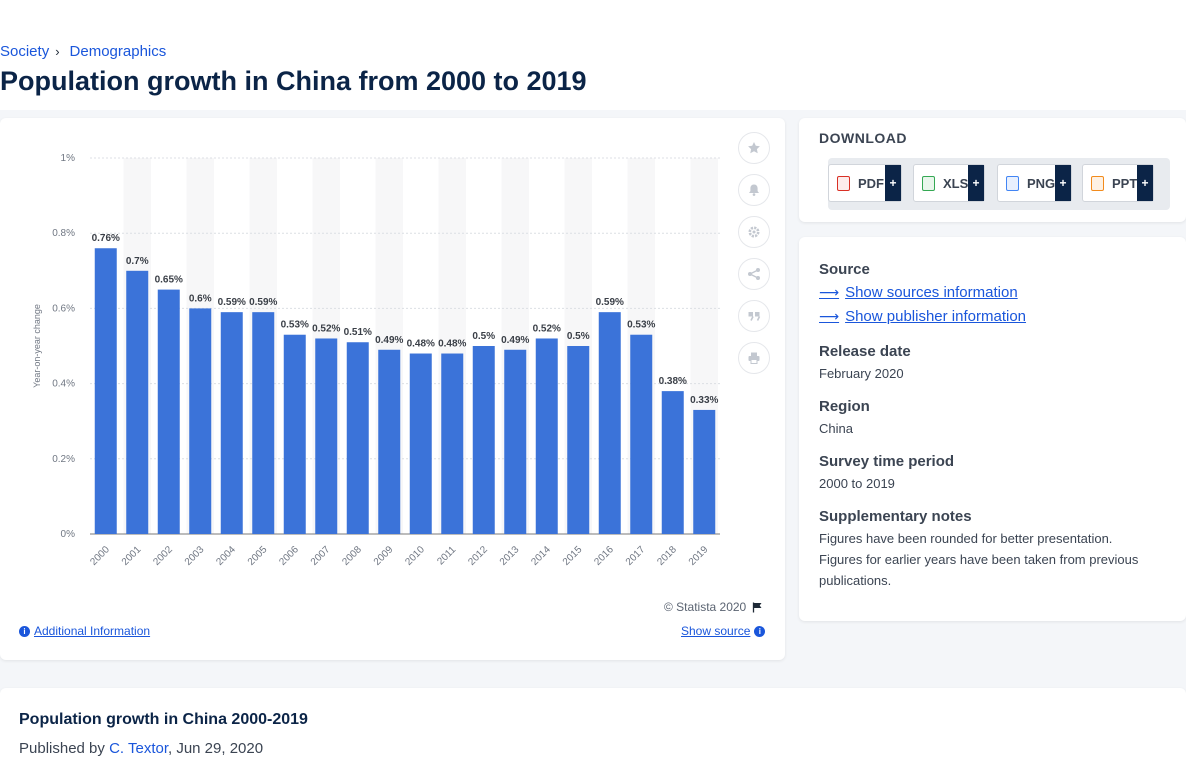 This screenshot has width=1186, height=760. I want to click on y-tick-label: 0.8%, so click(63, 233).